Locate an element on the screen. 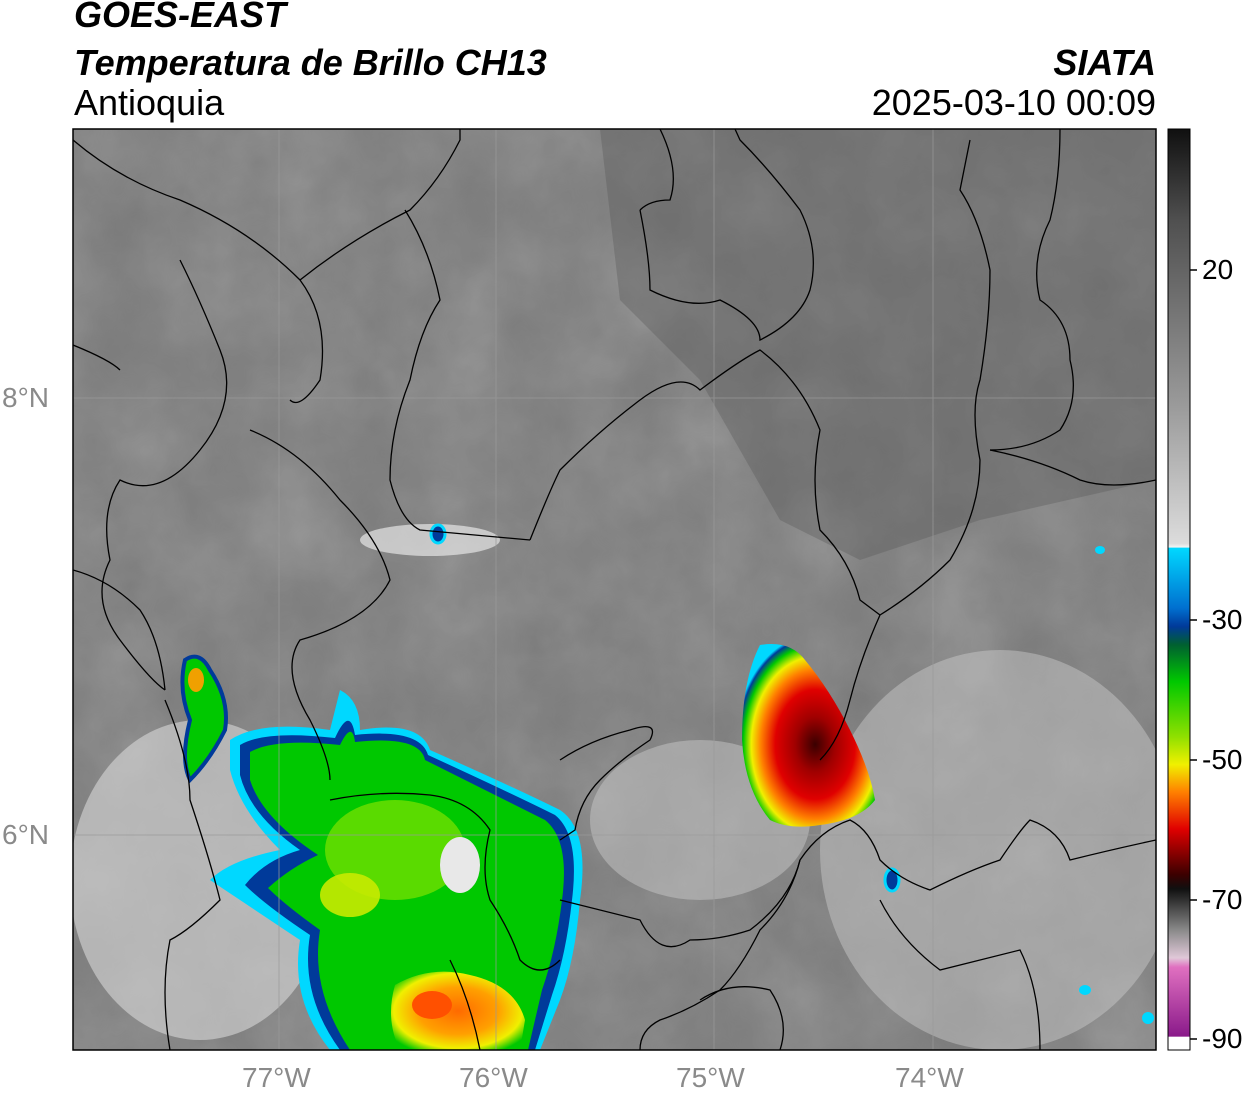  storm-orange-core is located at coordinates (458, 1010).